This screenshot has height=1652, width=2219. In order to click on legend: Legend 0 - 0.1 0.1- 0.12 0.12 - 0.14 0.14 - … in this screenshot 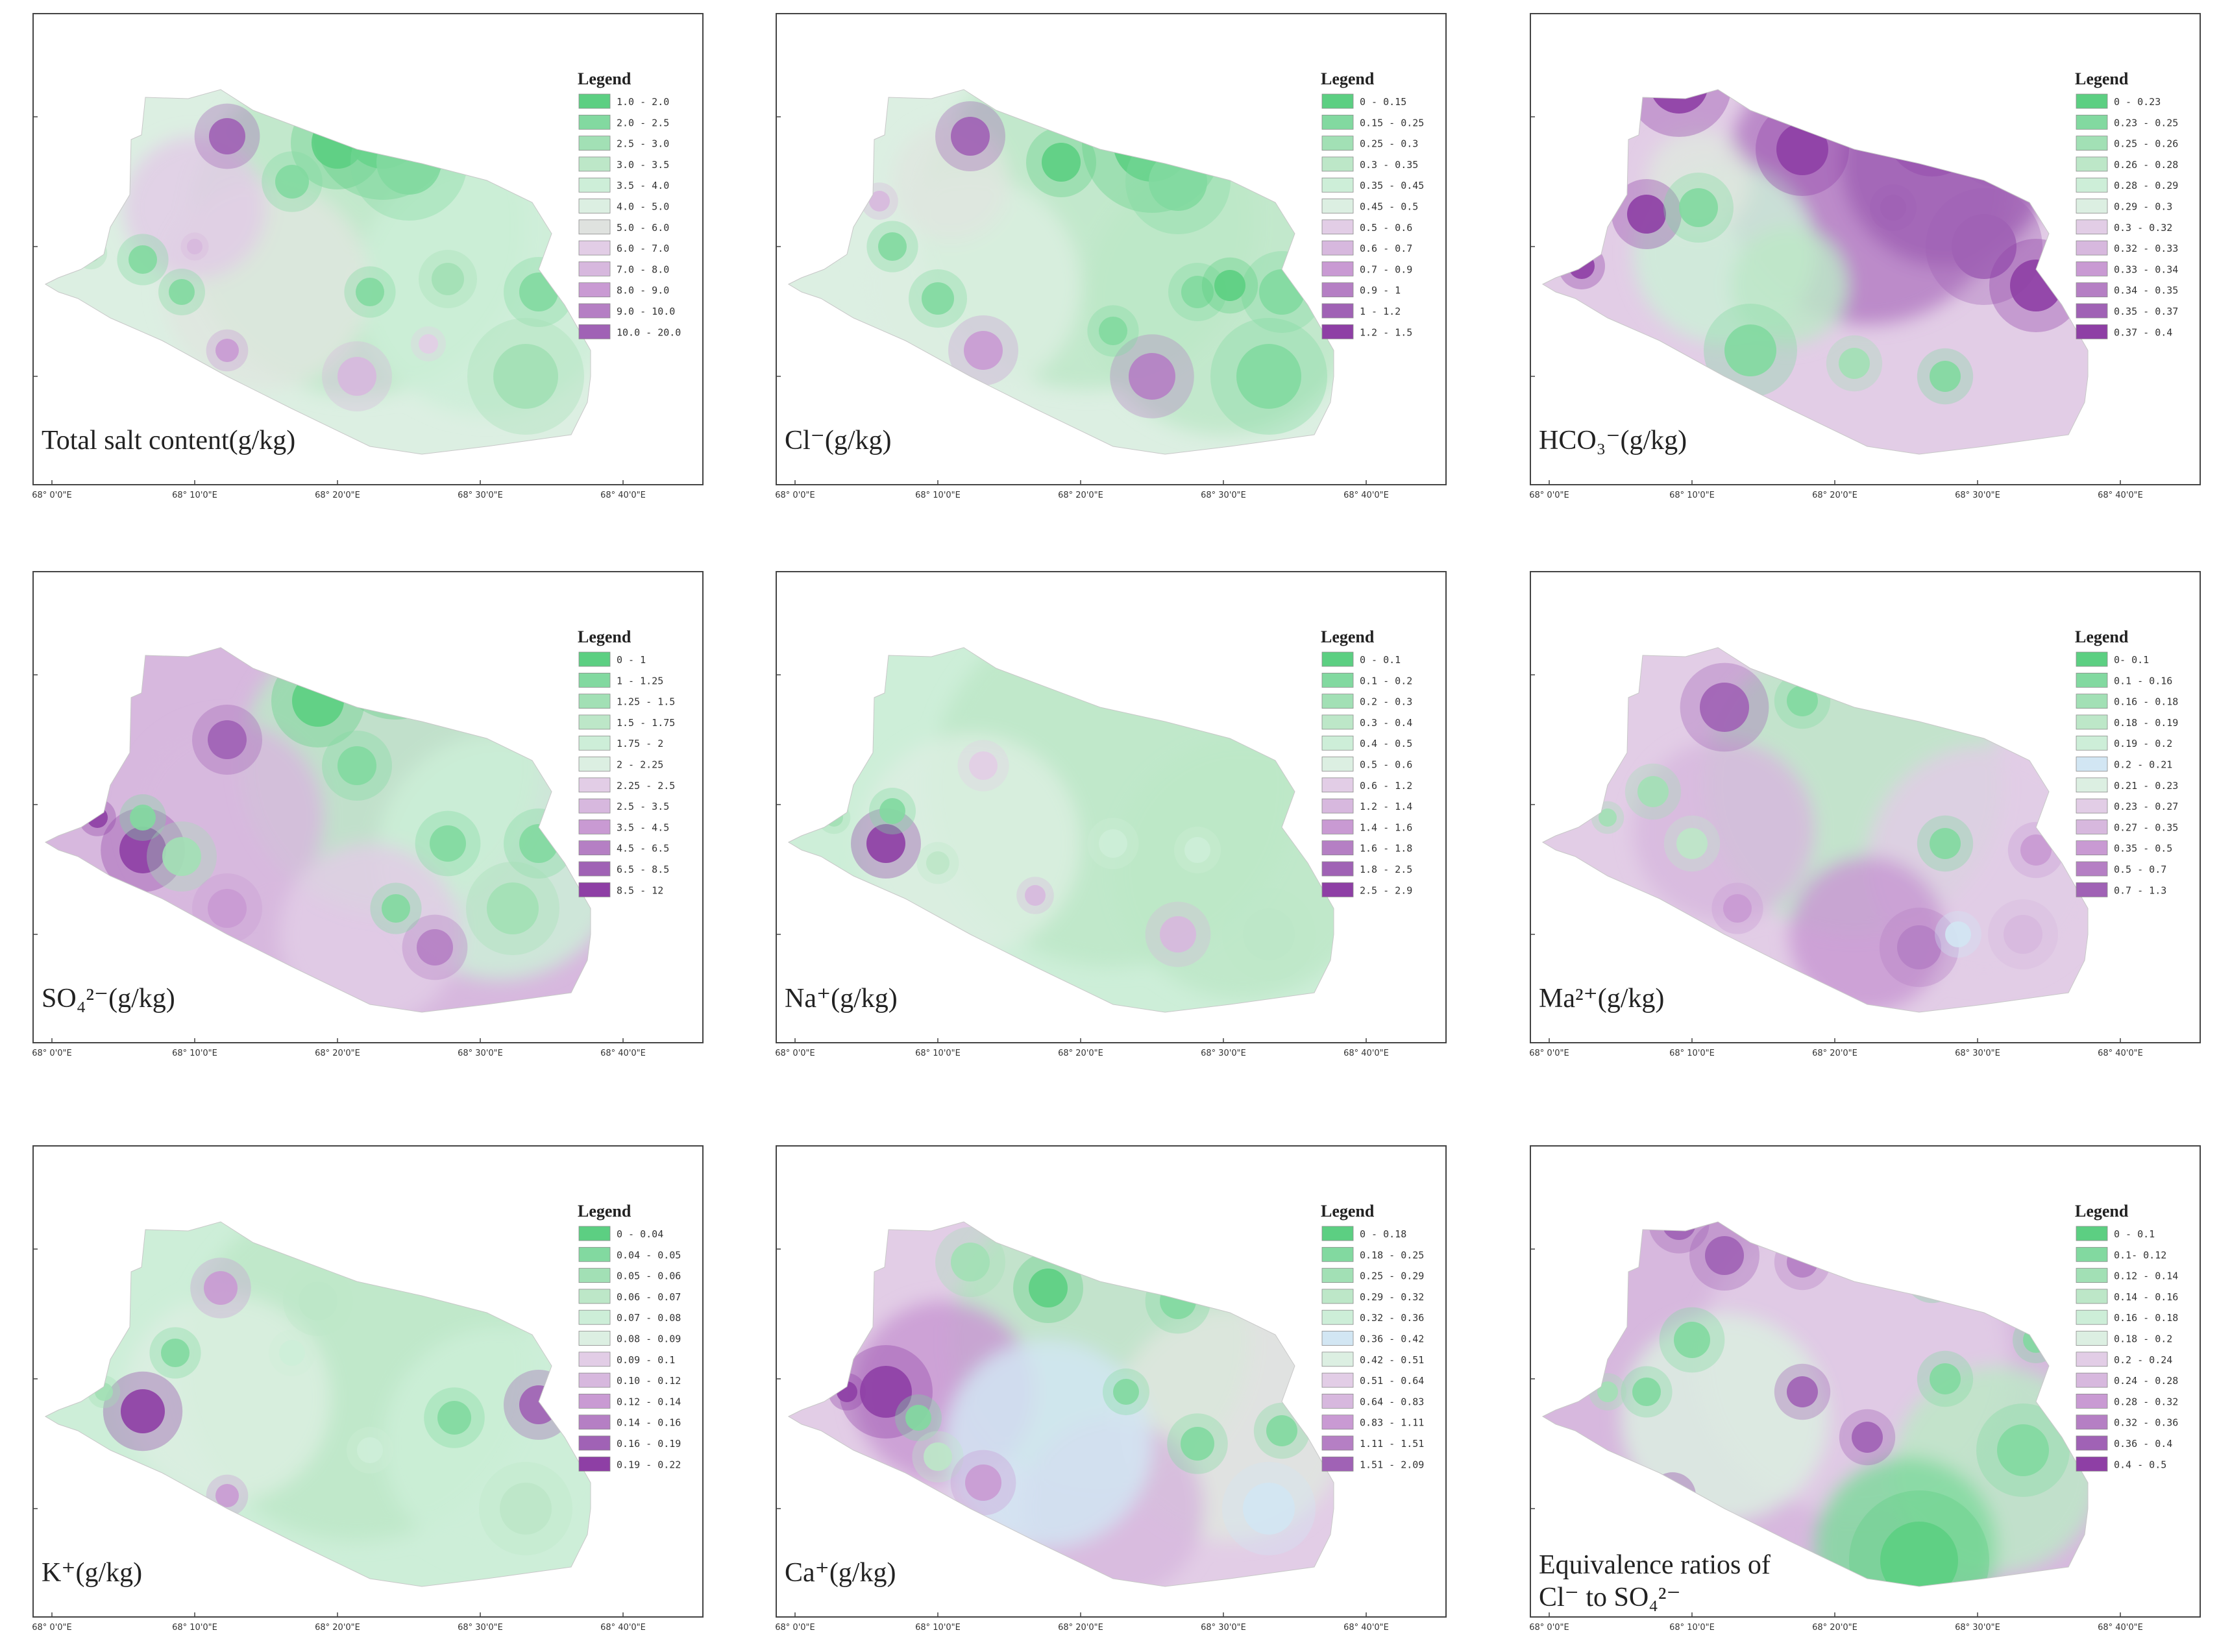, I will do `click(2126, 1337)`.